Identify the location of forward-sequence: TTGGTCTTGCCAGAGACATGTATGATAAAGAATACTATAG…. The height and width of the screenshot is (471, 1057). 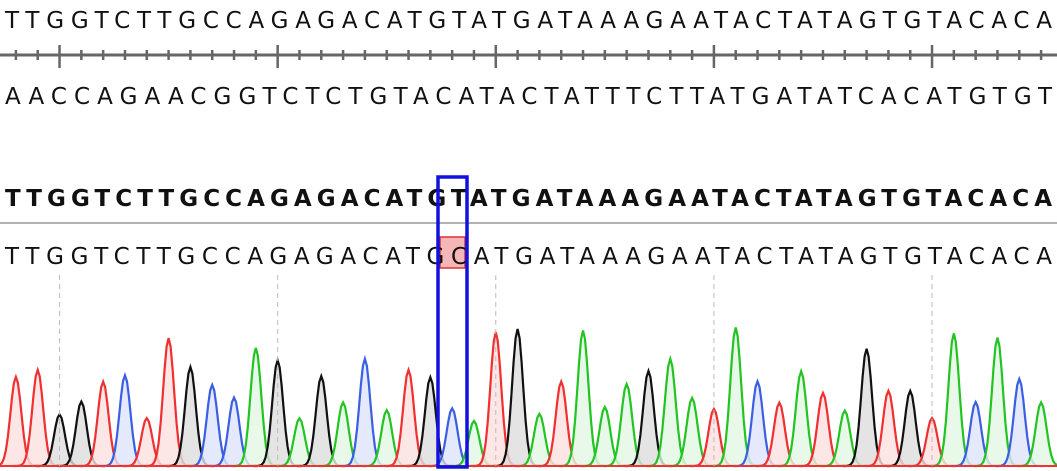
(528, 21).